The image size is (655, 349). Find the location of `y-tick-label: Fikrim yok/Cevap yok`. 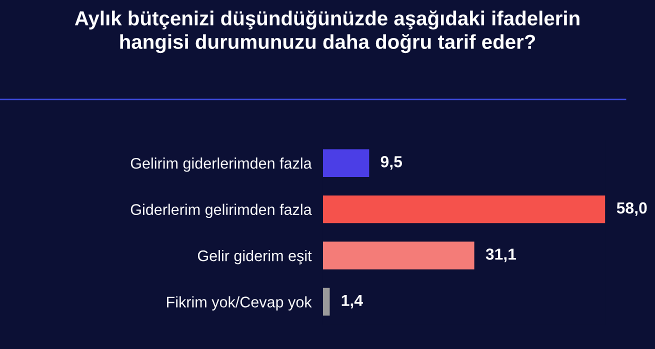

y-tick-label: Fikrim yok/Cevap yok is located at coordinates (239, 303).